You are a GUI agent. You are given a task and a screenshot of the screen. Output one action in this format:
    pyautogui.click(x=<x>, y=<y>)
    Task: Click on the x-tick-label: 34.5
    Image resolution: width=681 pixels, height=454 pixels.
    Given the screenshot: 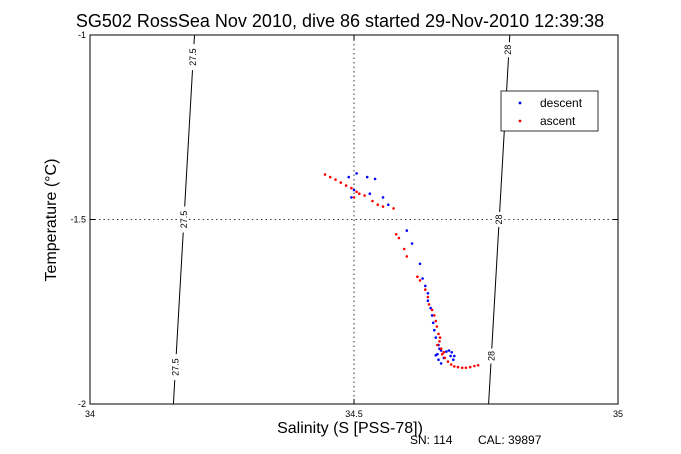 What is the action you would take?
    pyautogui.click(x=354, y=414)
    